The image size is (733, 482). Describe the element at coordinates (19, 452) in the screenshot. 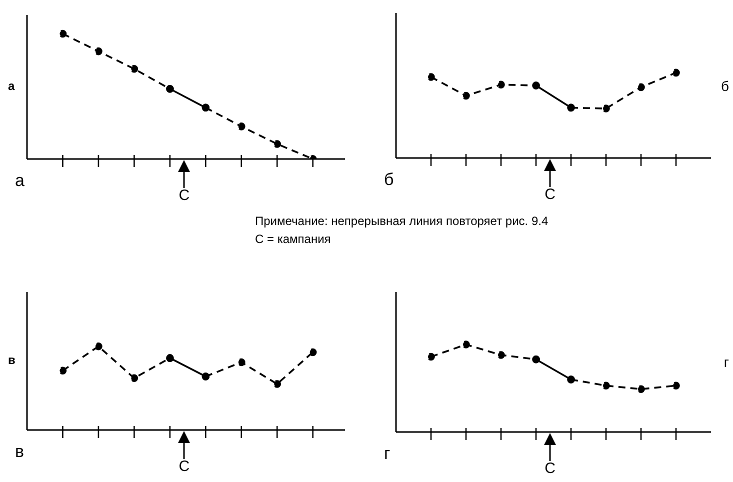

I see `text: в` at that location.